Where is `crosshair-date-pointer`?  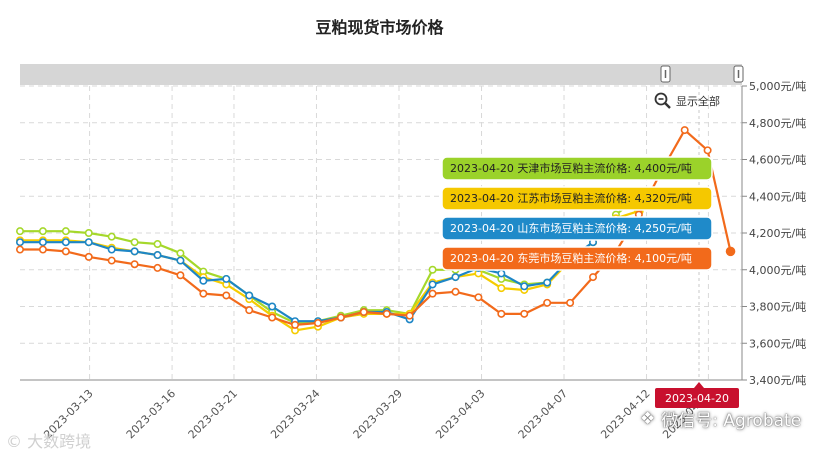
crosshair-date-pointer is located at coordinates (699, 385).